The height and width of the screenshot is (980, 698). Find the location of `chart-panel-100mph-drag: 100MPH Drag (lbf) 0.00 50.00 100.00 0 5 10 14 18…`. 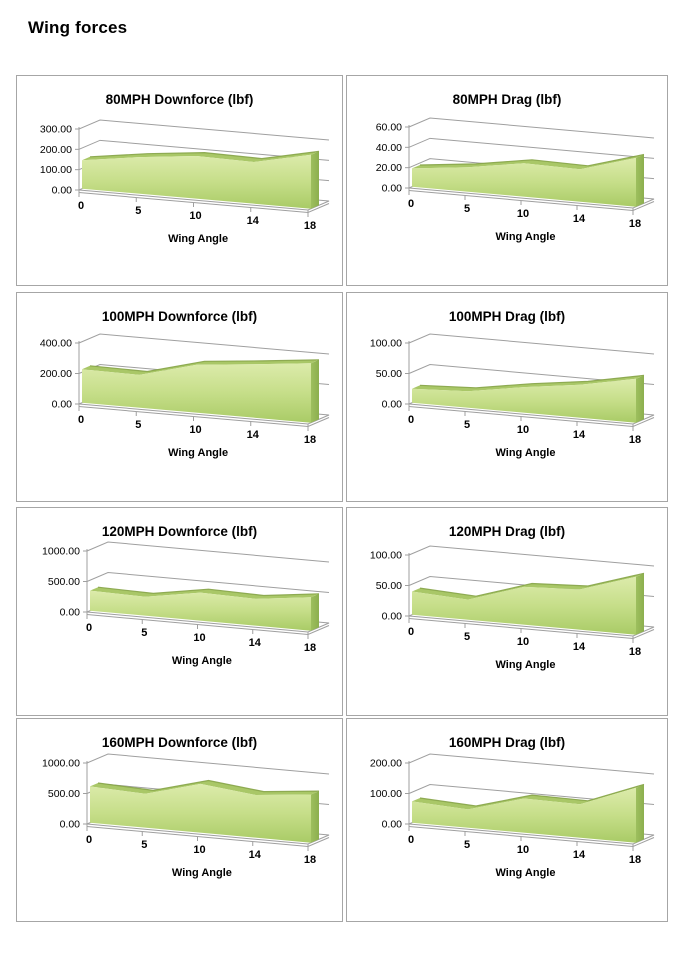

chart-panel-100mph-drag: 100MPH Drag (lbf) 0.00 50.00 100.00 0 5 10 14 18… is located at coordinates (507, 397).